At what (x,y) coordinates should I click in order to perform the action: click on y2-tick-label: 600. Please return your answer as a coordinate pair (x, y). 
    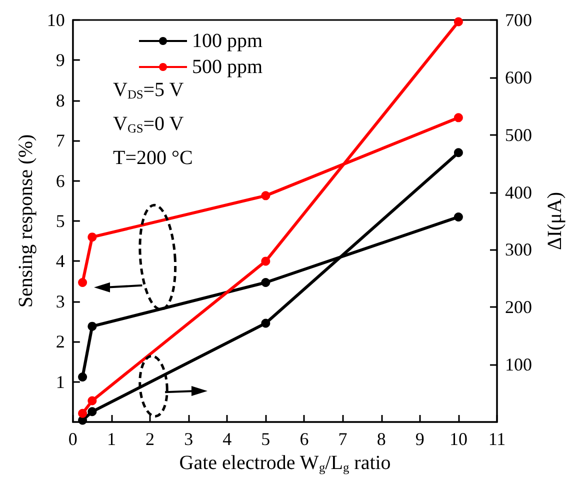
    Looking at the image, I should click on (518, 77).